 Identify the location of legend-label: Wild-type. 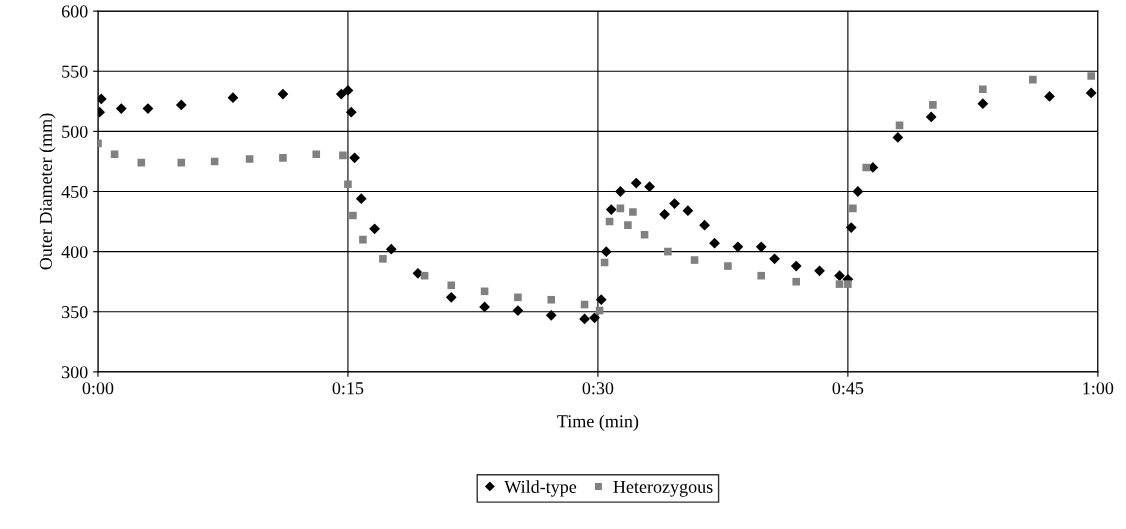
(540, 488).